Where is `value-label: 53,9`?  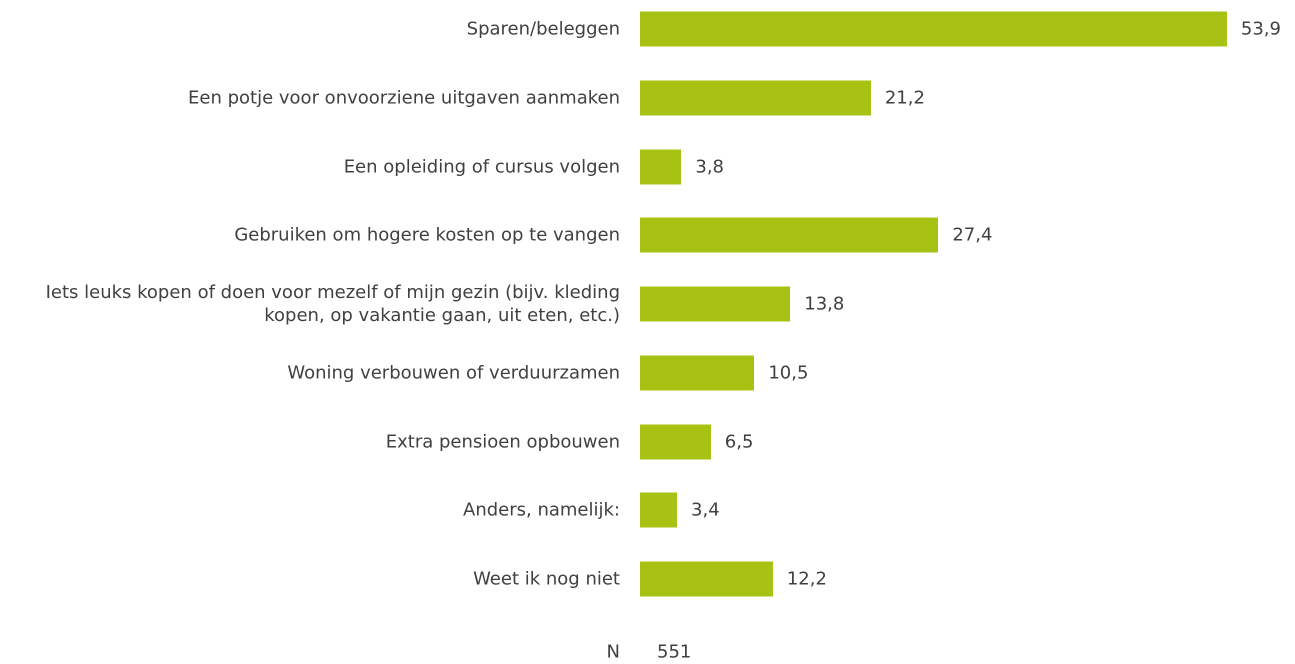 value-label: 53,9 is located at coordinates (1260, 29).